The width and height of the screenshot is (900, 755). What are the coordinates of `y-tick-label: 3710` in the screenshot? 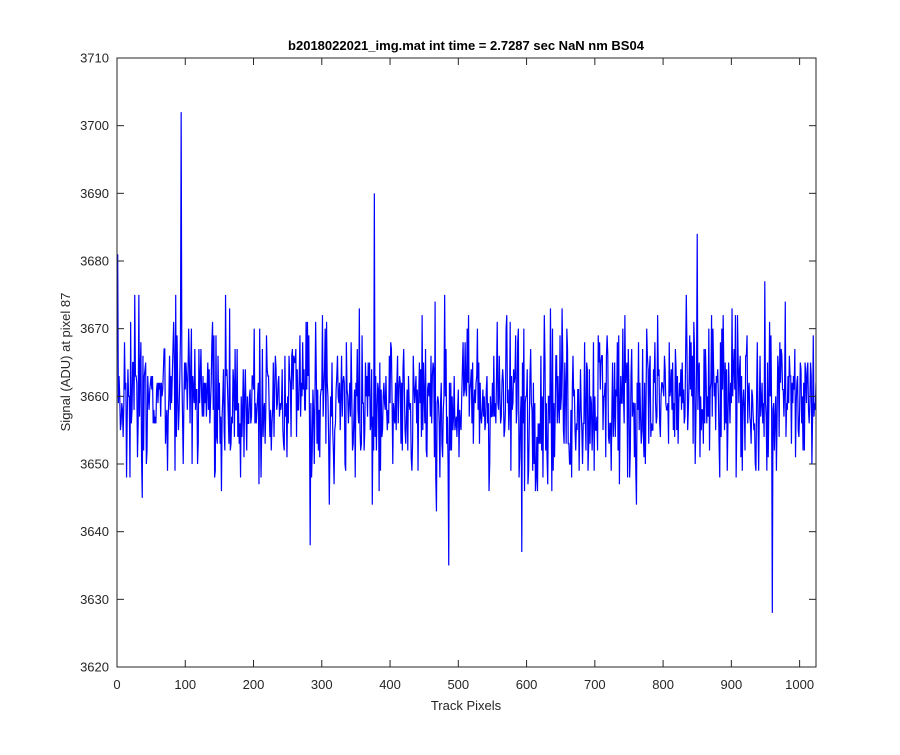 It's located at (94, 58).